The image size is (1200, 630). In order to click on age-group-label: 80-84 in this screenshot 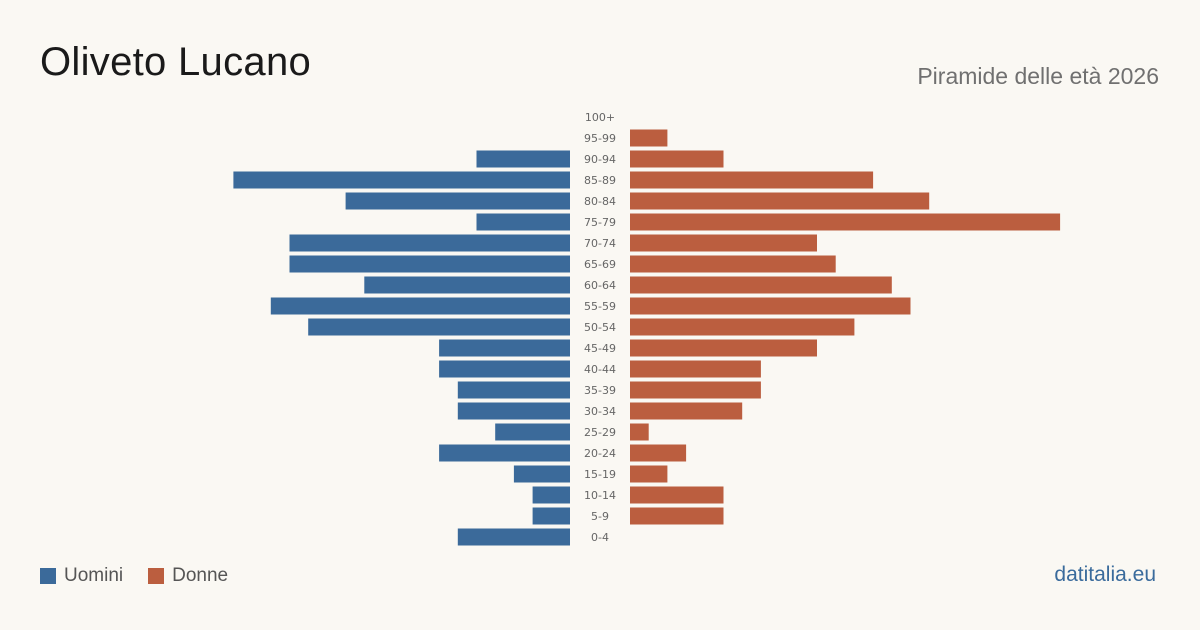, I will do `click(600, 201)`.